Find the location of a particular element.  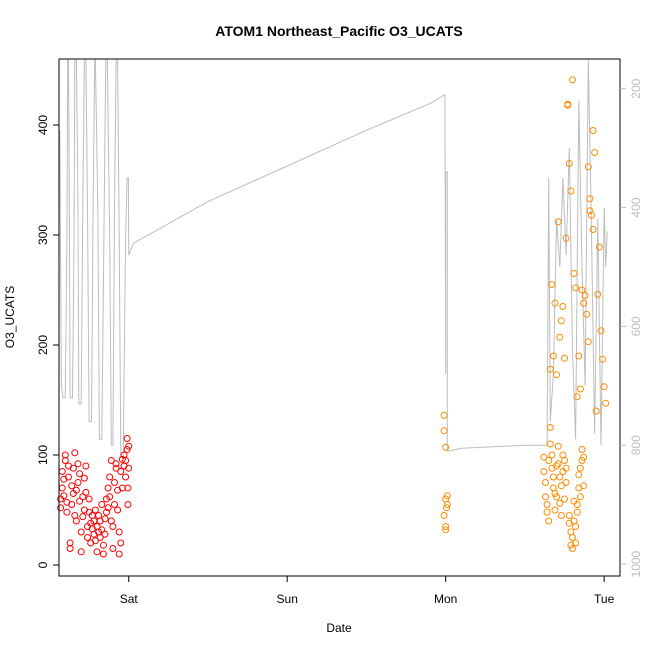

y2-tick-label: 200 is located at coordinates (636, 88).